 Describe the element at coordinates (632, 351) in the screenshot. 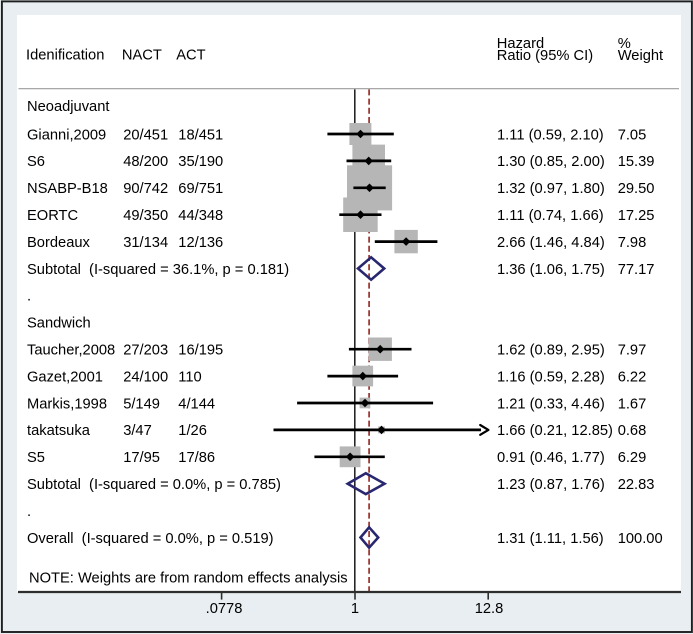

I see `svg-text: 7.97` at that location.